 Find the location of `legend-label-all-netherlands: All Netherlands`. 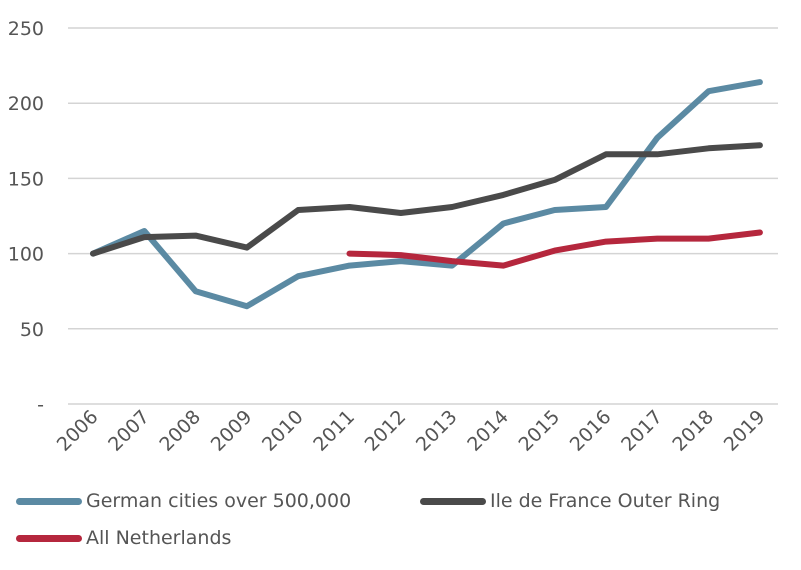

legend-label-all-netherlands: All Netherlands is located at coordinates (159, 538).